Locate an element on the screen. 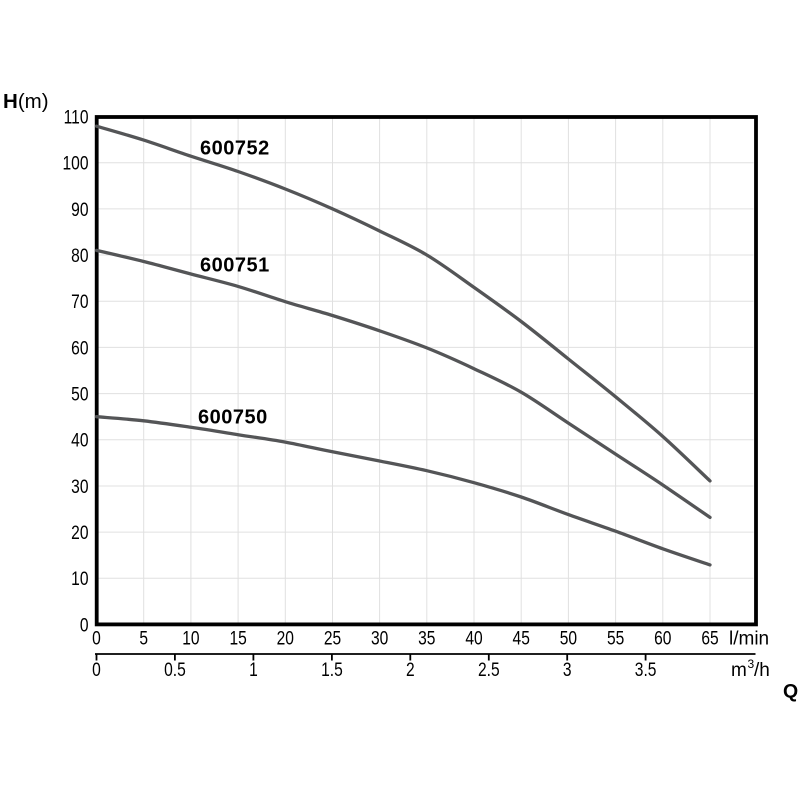 This screenshot has width=800, height=805. svg-text: 15 is located at coordinates (237, 638).